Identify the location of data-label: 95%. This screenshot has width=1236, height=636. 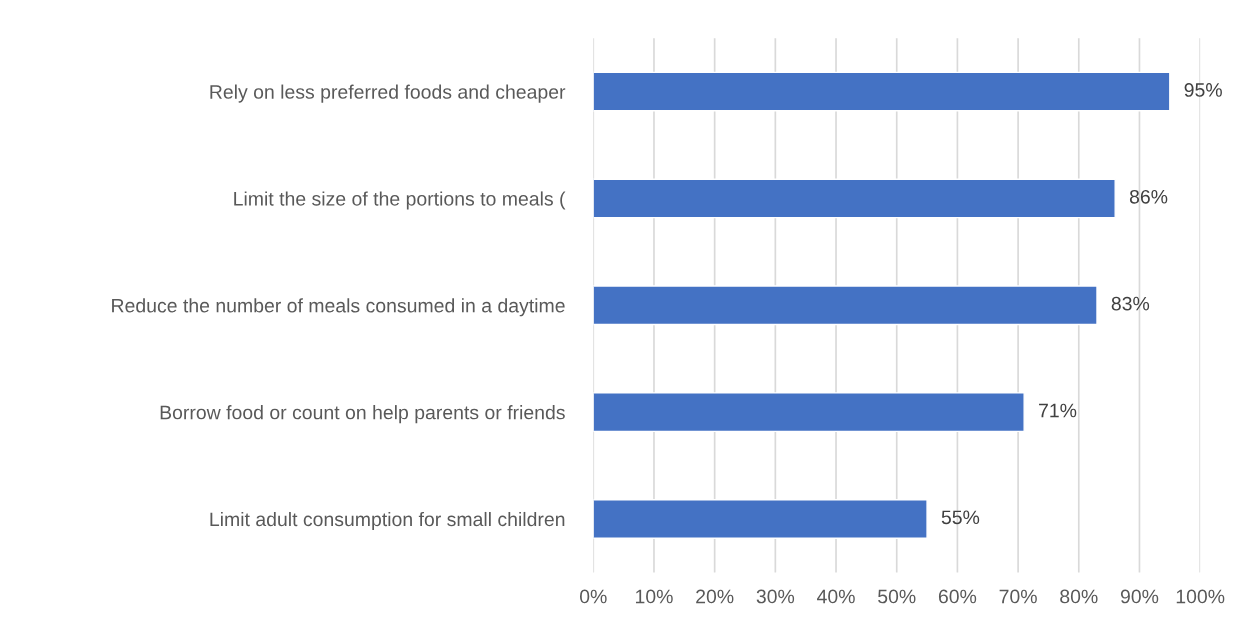
(1203, 90).